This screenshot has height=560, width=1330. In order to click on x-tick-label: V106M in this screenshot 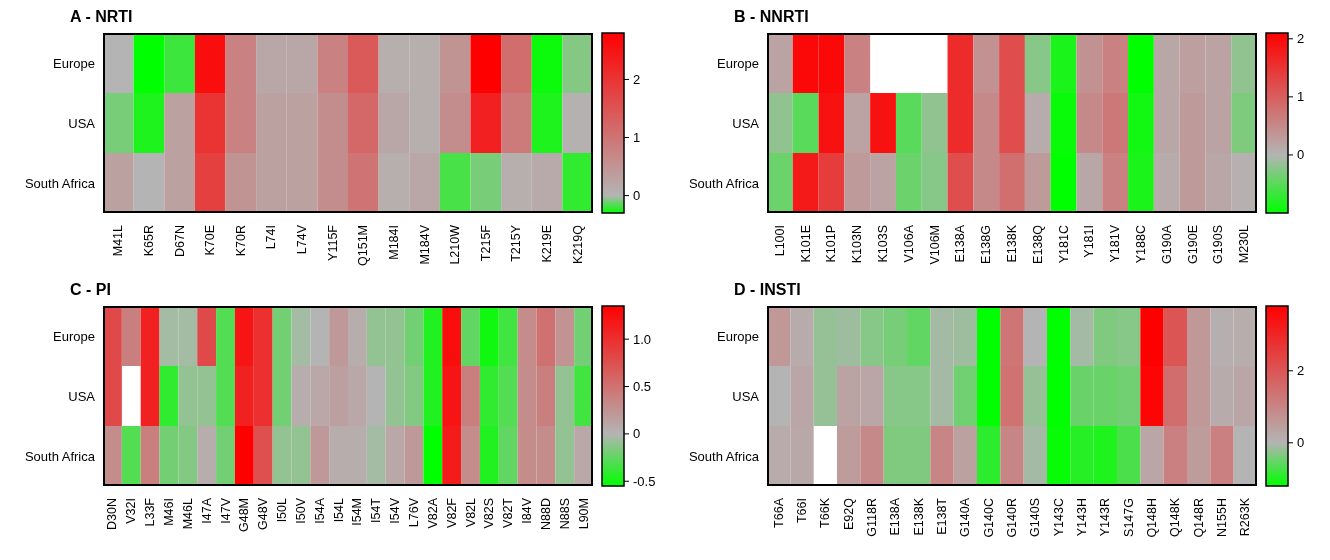, I will do `click(934, 245)`.